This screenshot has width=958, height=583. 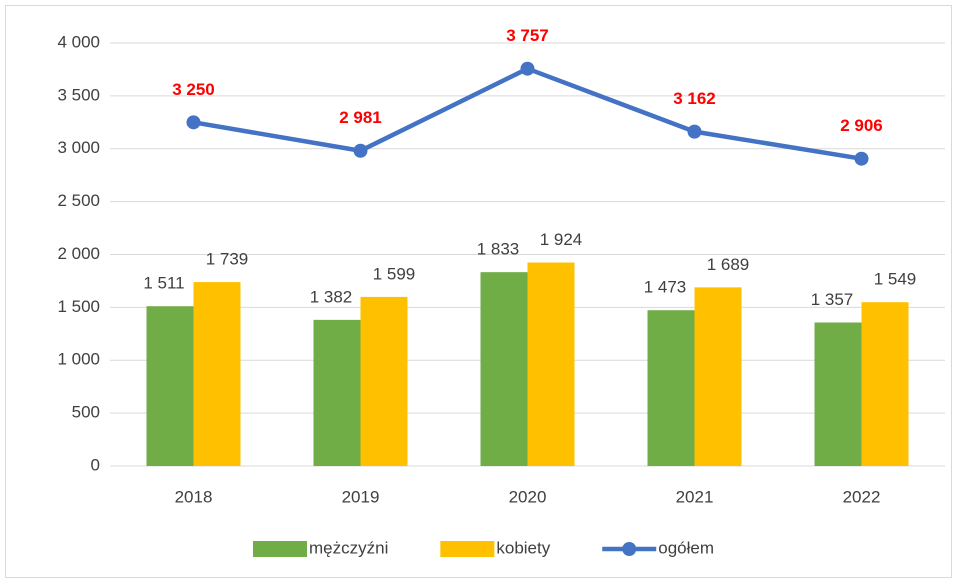 I want to click on data-label: 1 473, so click(x=665, y=287).